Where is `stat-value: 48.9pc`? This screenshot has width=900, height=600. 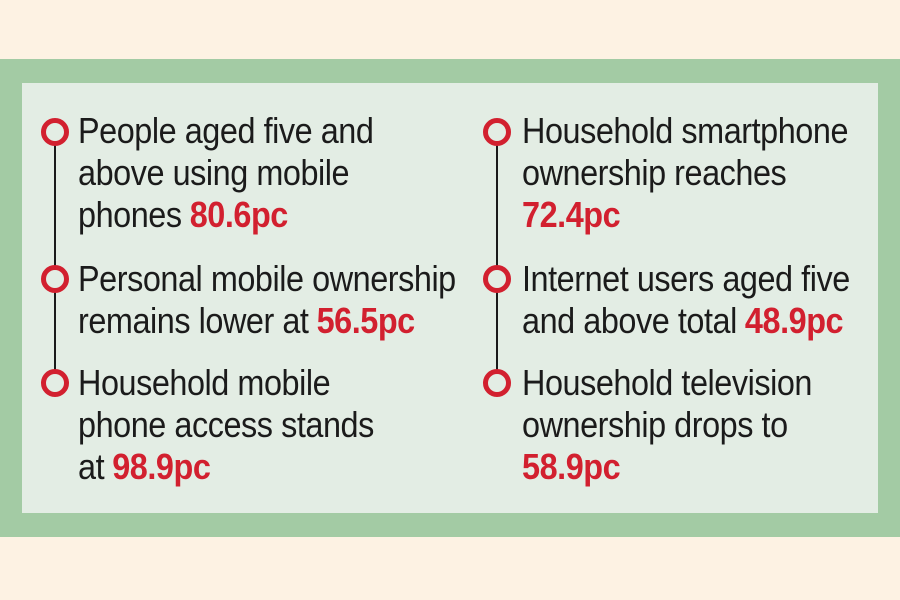
stat-value: 48.9pc is located at coordinates (794, 320).